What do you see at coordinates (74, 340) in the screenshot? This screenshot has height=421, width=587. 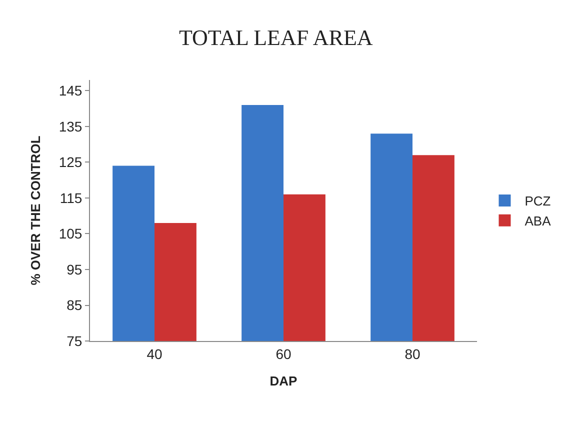 I see `y-tick-label: 75` at bounding box center [74, 340].